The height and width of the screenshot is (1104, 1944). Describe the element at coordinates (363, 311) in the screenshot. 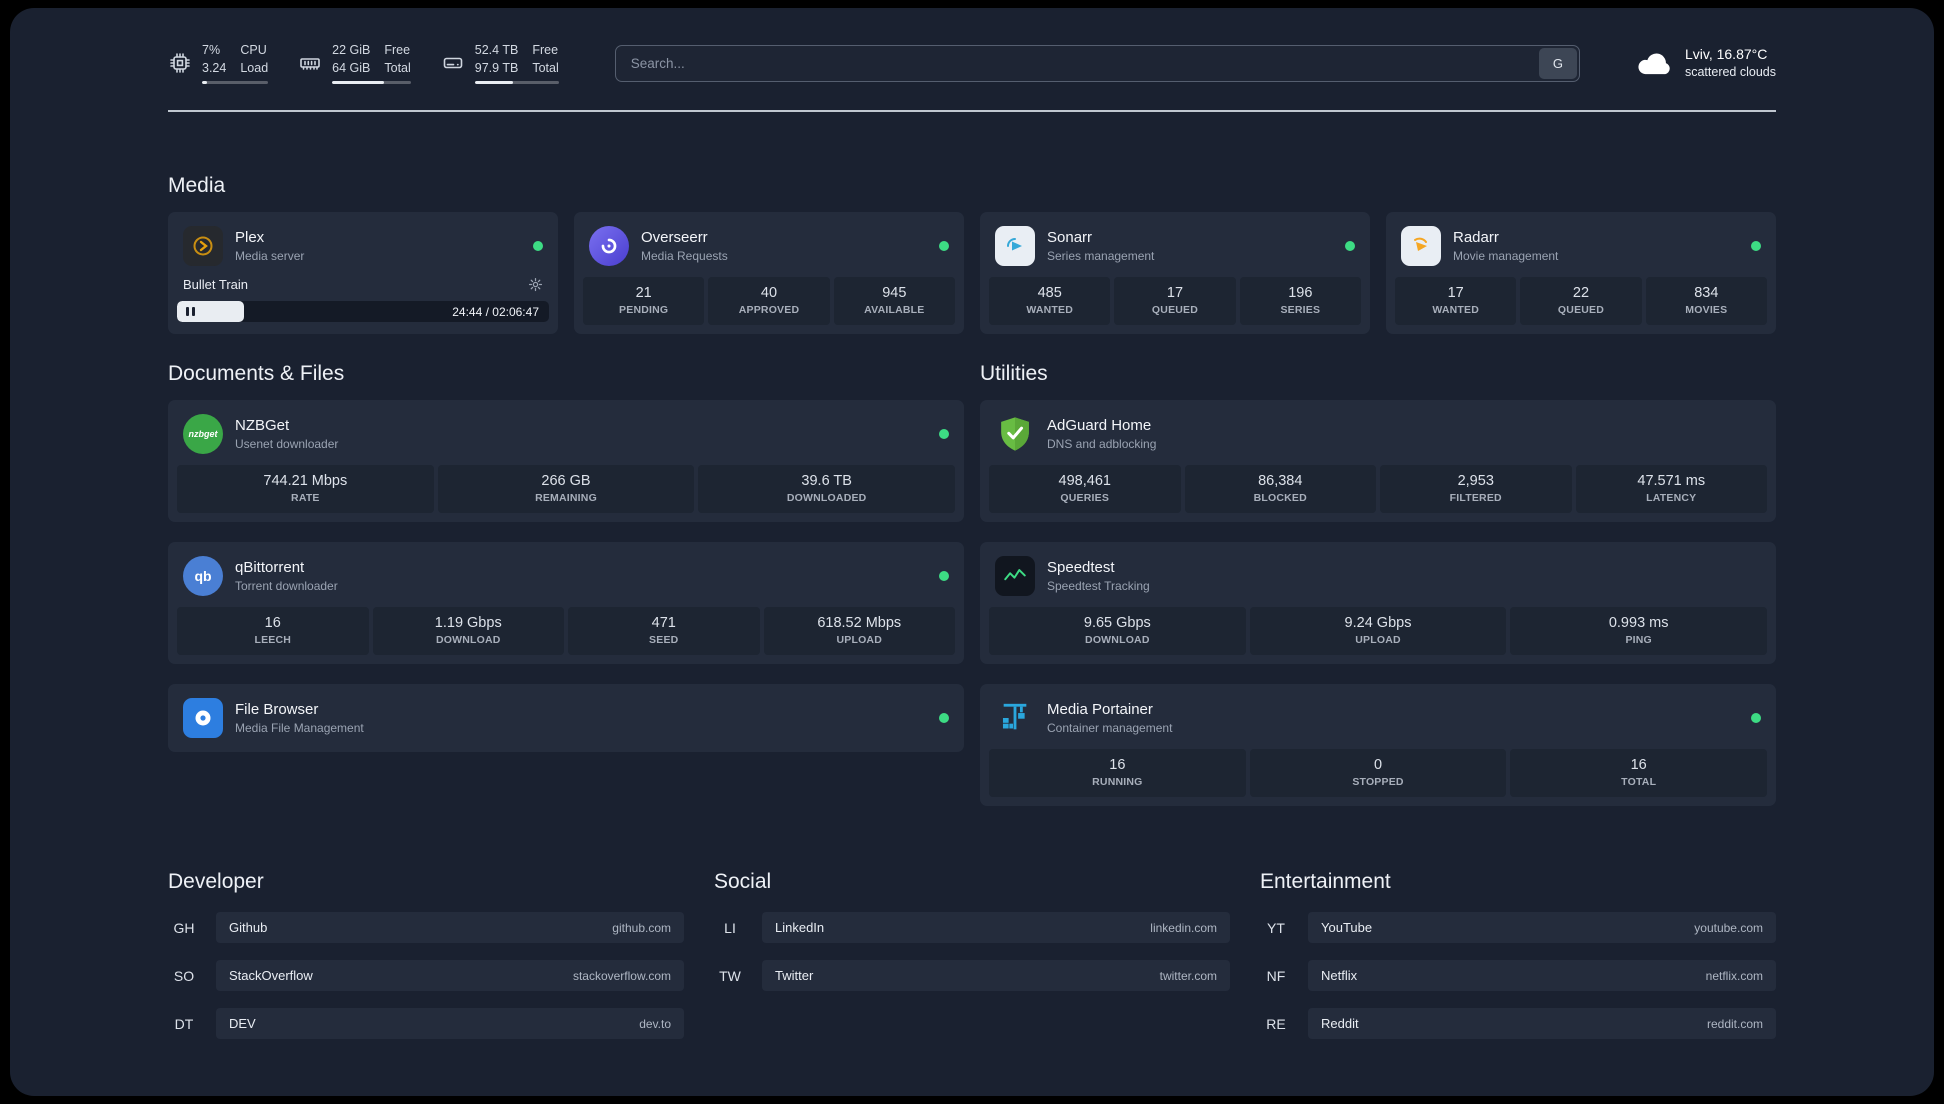

I see `playback-progress-bar: 24:44 / 02:06:47` at that location.